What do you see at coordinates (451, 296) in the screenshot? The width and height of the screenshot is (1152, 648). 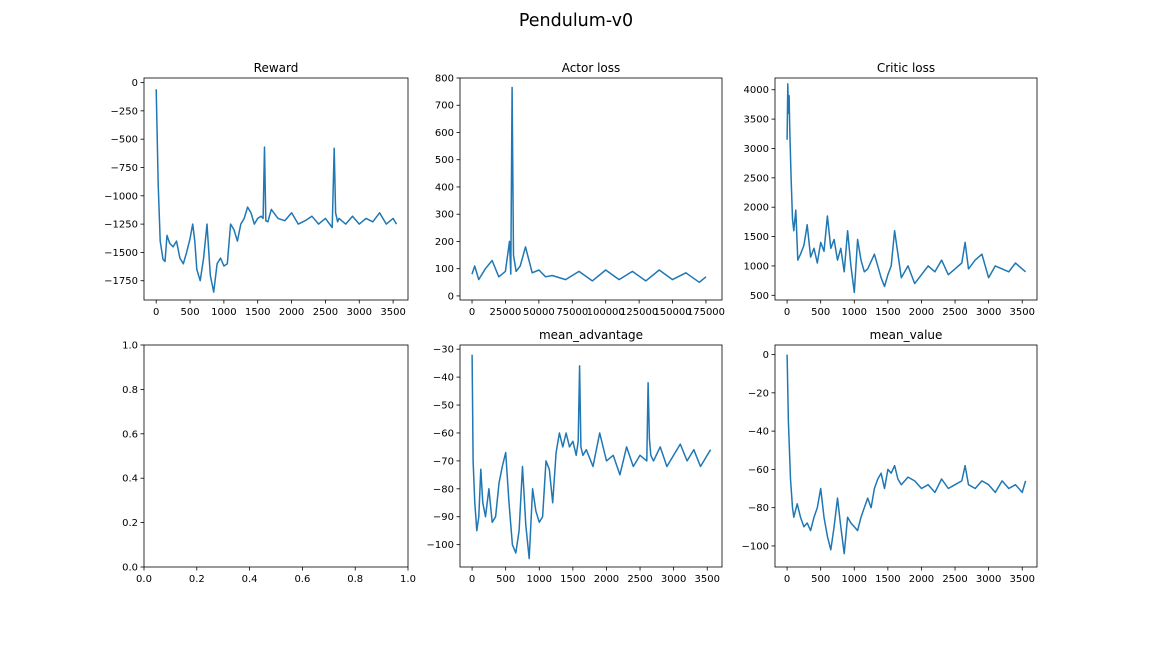 I see `y-tick-label: 0` at bounding box center [451, 296].